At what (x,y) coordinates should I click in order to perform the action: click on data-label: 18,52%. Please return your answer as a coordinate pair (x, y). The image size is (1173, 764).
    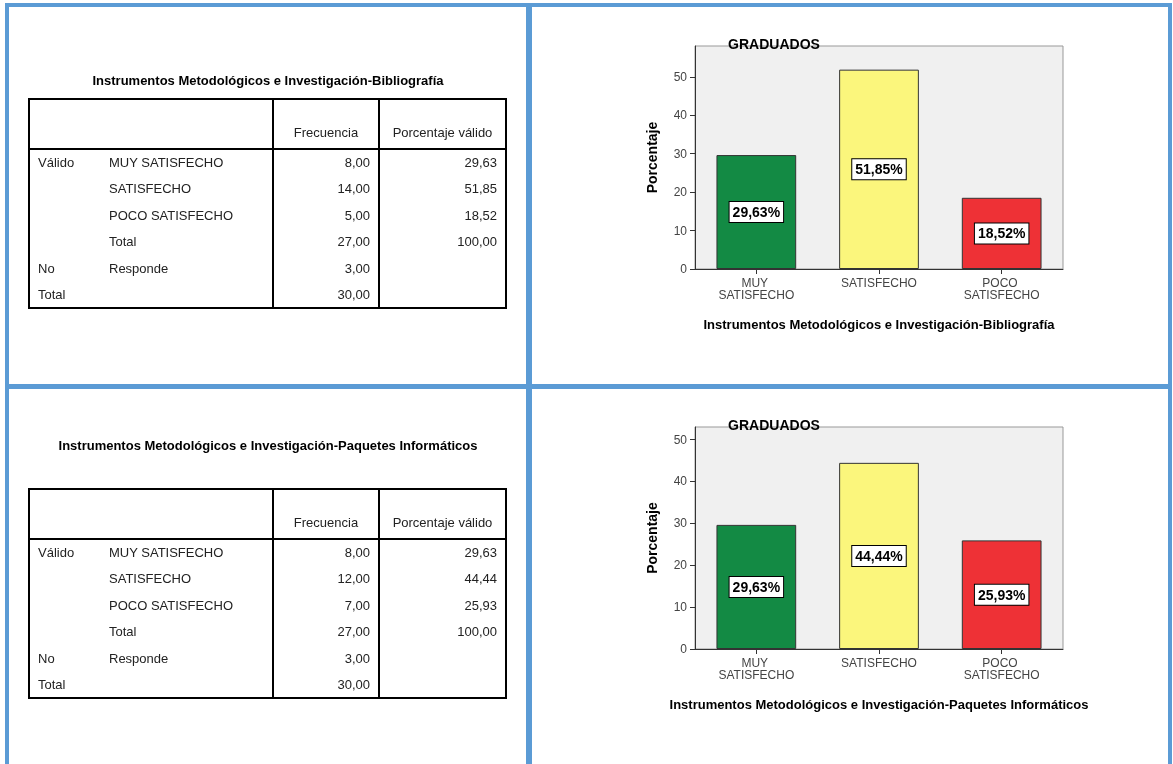
    Looking at the image, I should click on (1001, 233).